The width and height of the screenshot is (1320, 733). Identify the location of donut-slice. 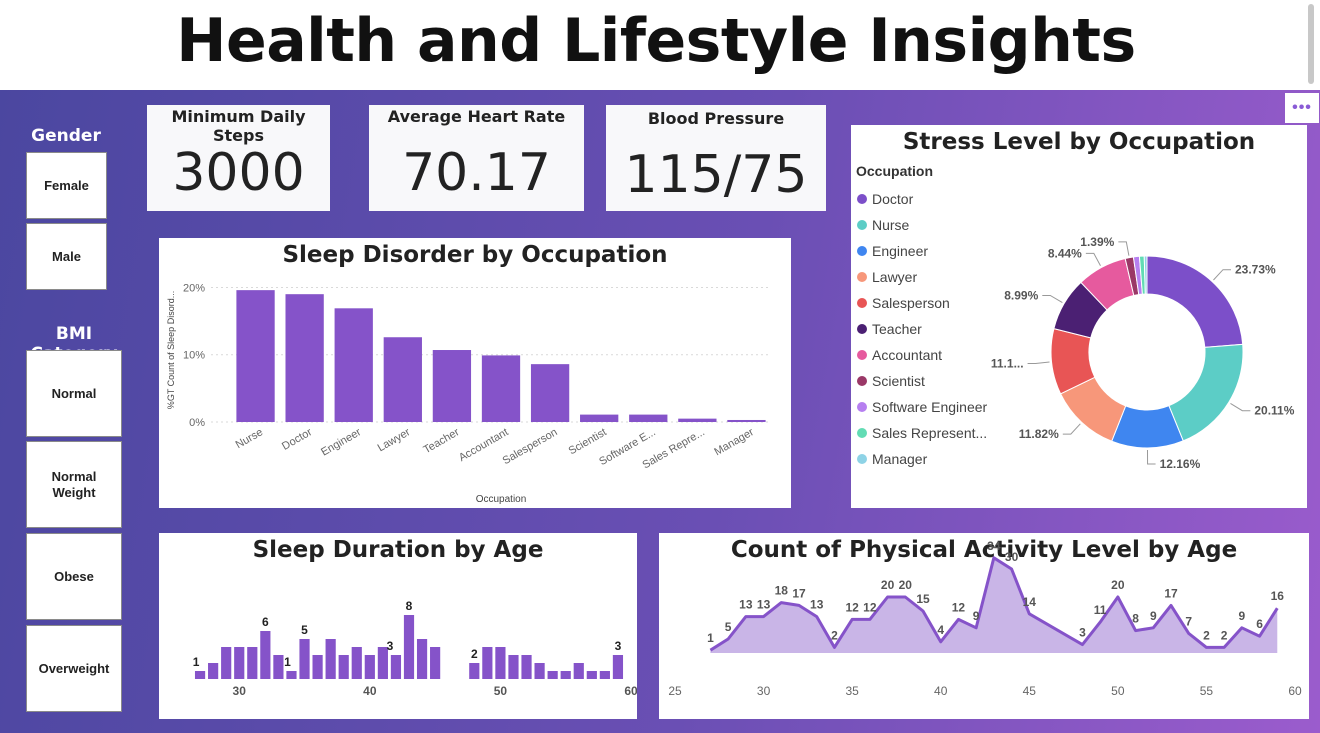
(1206, 392).